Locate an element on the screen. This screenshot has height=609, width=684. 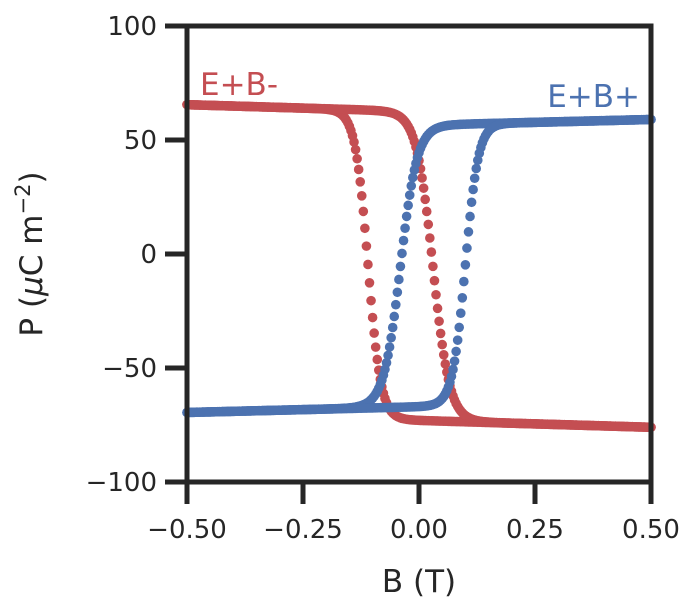
y-axis-label: P (μC m−2) is located at coordinates (30, 253).